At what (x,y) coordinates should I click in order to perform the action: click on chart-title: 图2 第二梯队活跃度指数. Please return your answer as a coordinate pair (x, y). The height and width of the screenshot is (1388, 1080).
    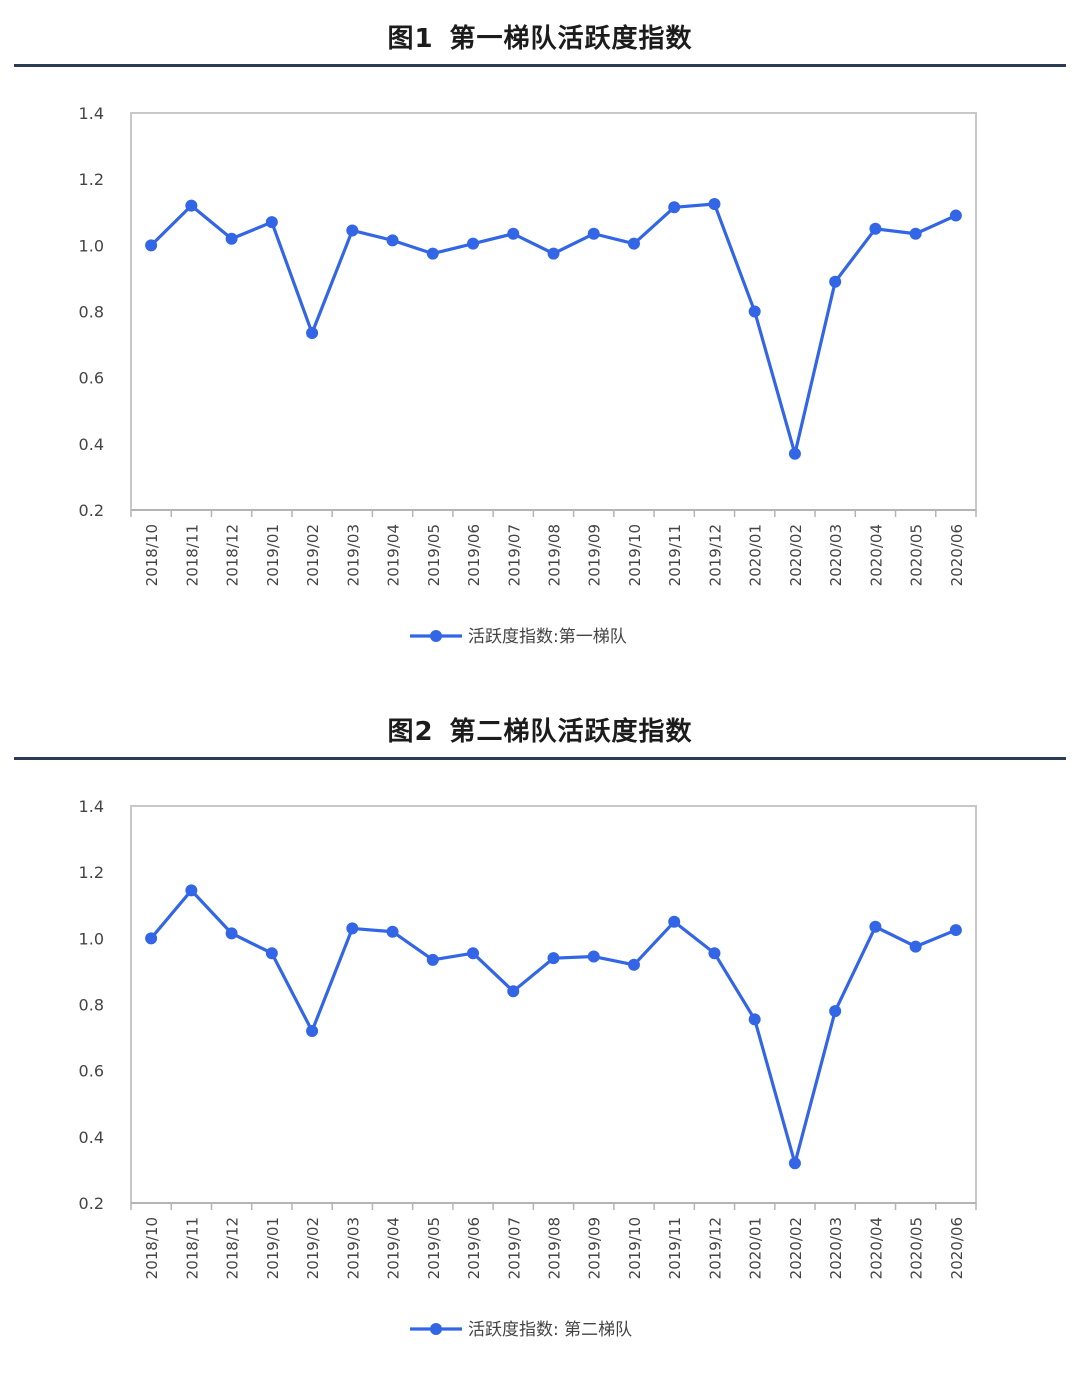
    Looking at the image, I should click on (540, 729).